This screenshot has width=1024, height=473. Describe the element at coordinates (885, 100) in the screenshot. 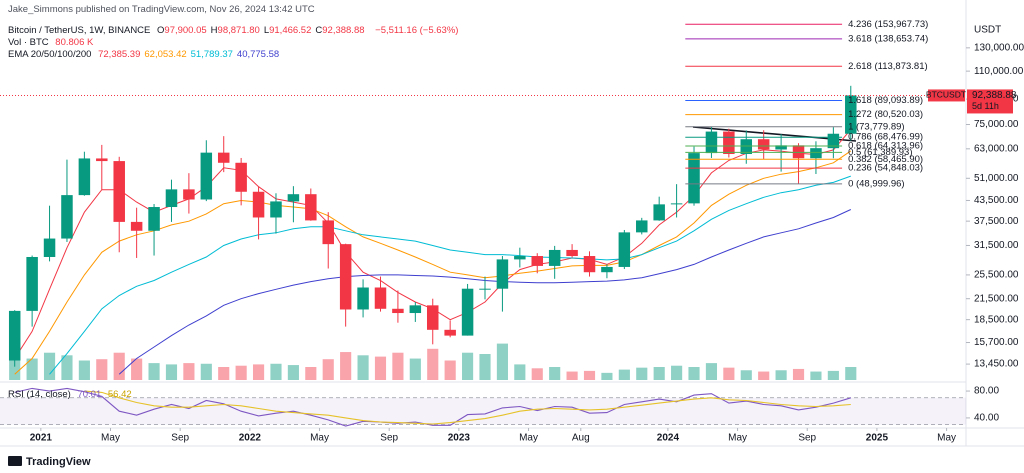

I see `fib-label: 1.618 (89,093.89)` at that location.